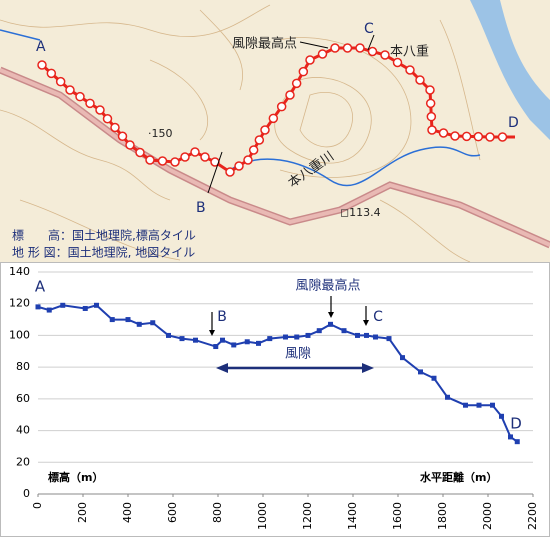 This screenshot has width=550, height=541. I want to click on pointer, so click(314, 45).